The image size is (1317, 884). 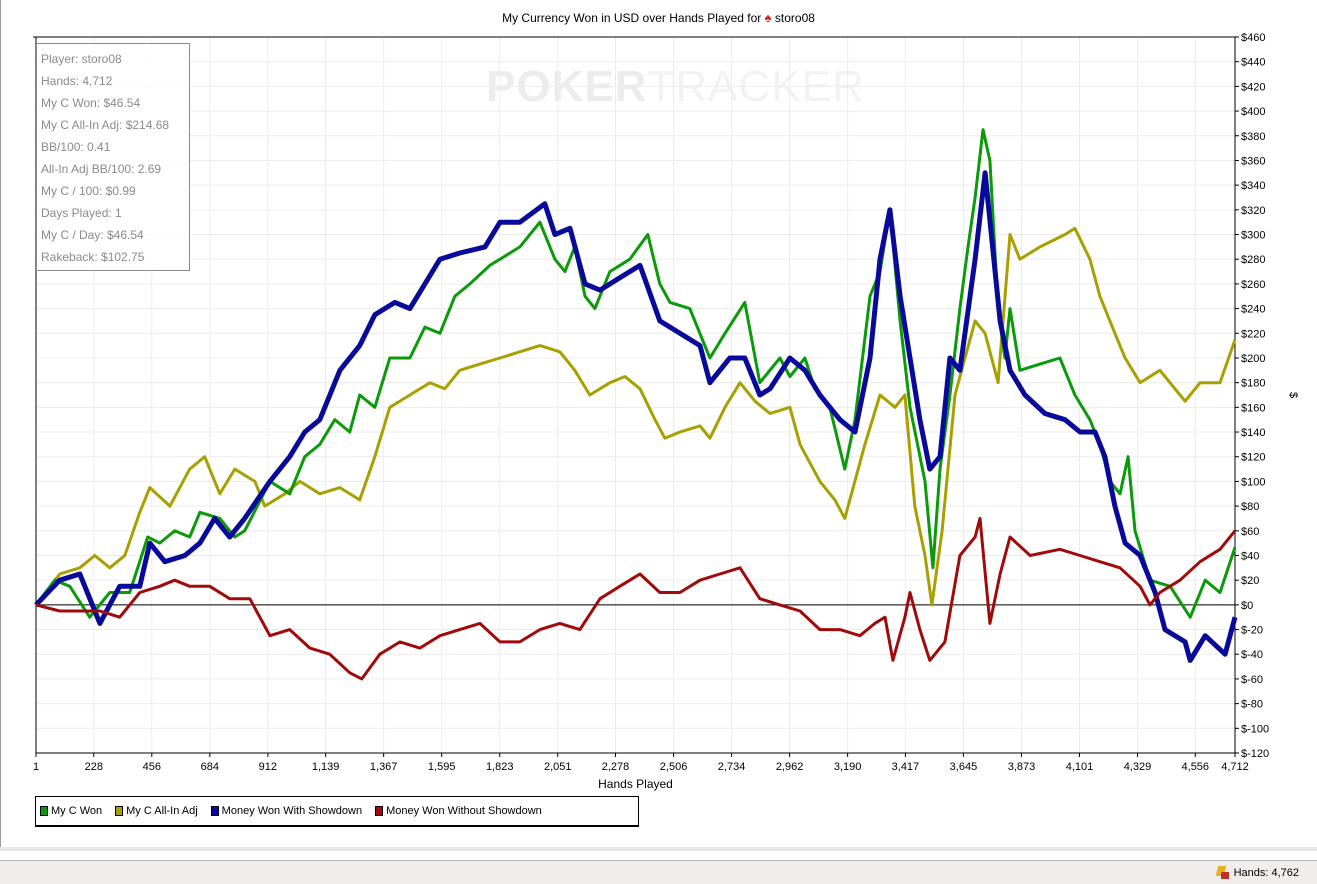 What do you see at coordinates (1253, 384) in the screenshot?
I see `y-tick-label: $180` at bounding box center [1253, 384].